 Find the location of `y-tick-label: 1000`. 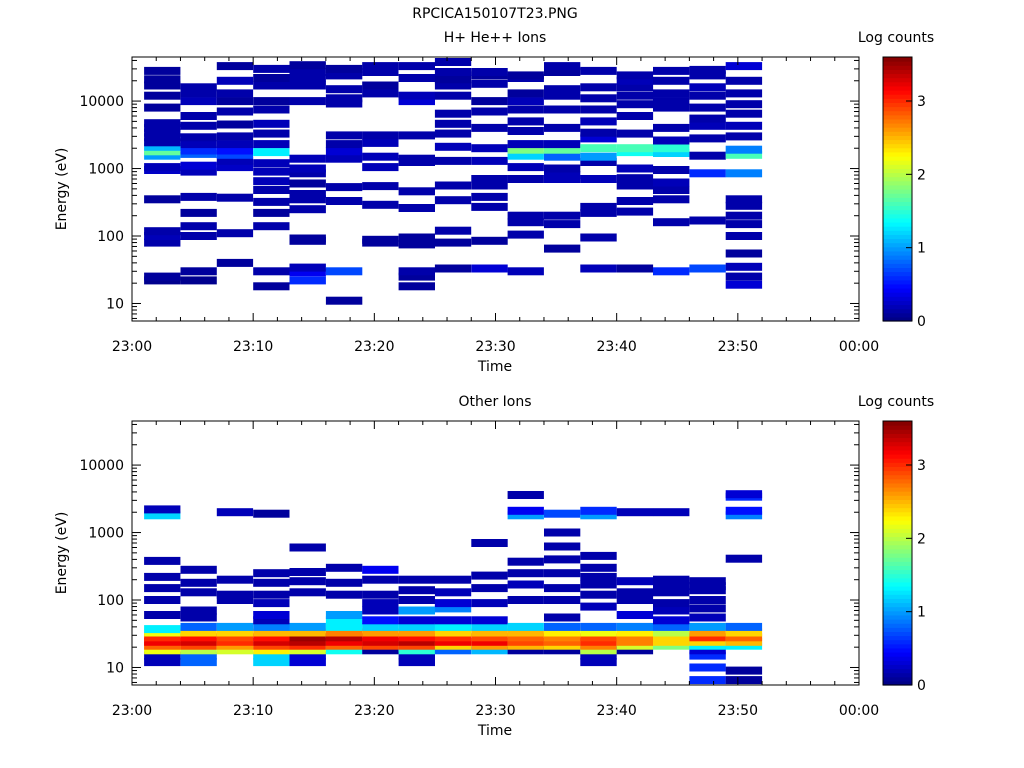

y-tick-label: 1000 is located at coordinates (106, 170).